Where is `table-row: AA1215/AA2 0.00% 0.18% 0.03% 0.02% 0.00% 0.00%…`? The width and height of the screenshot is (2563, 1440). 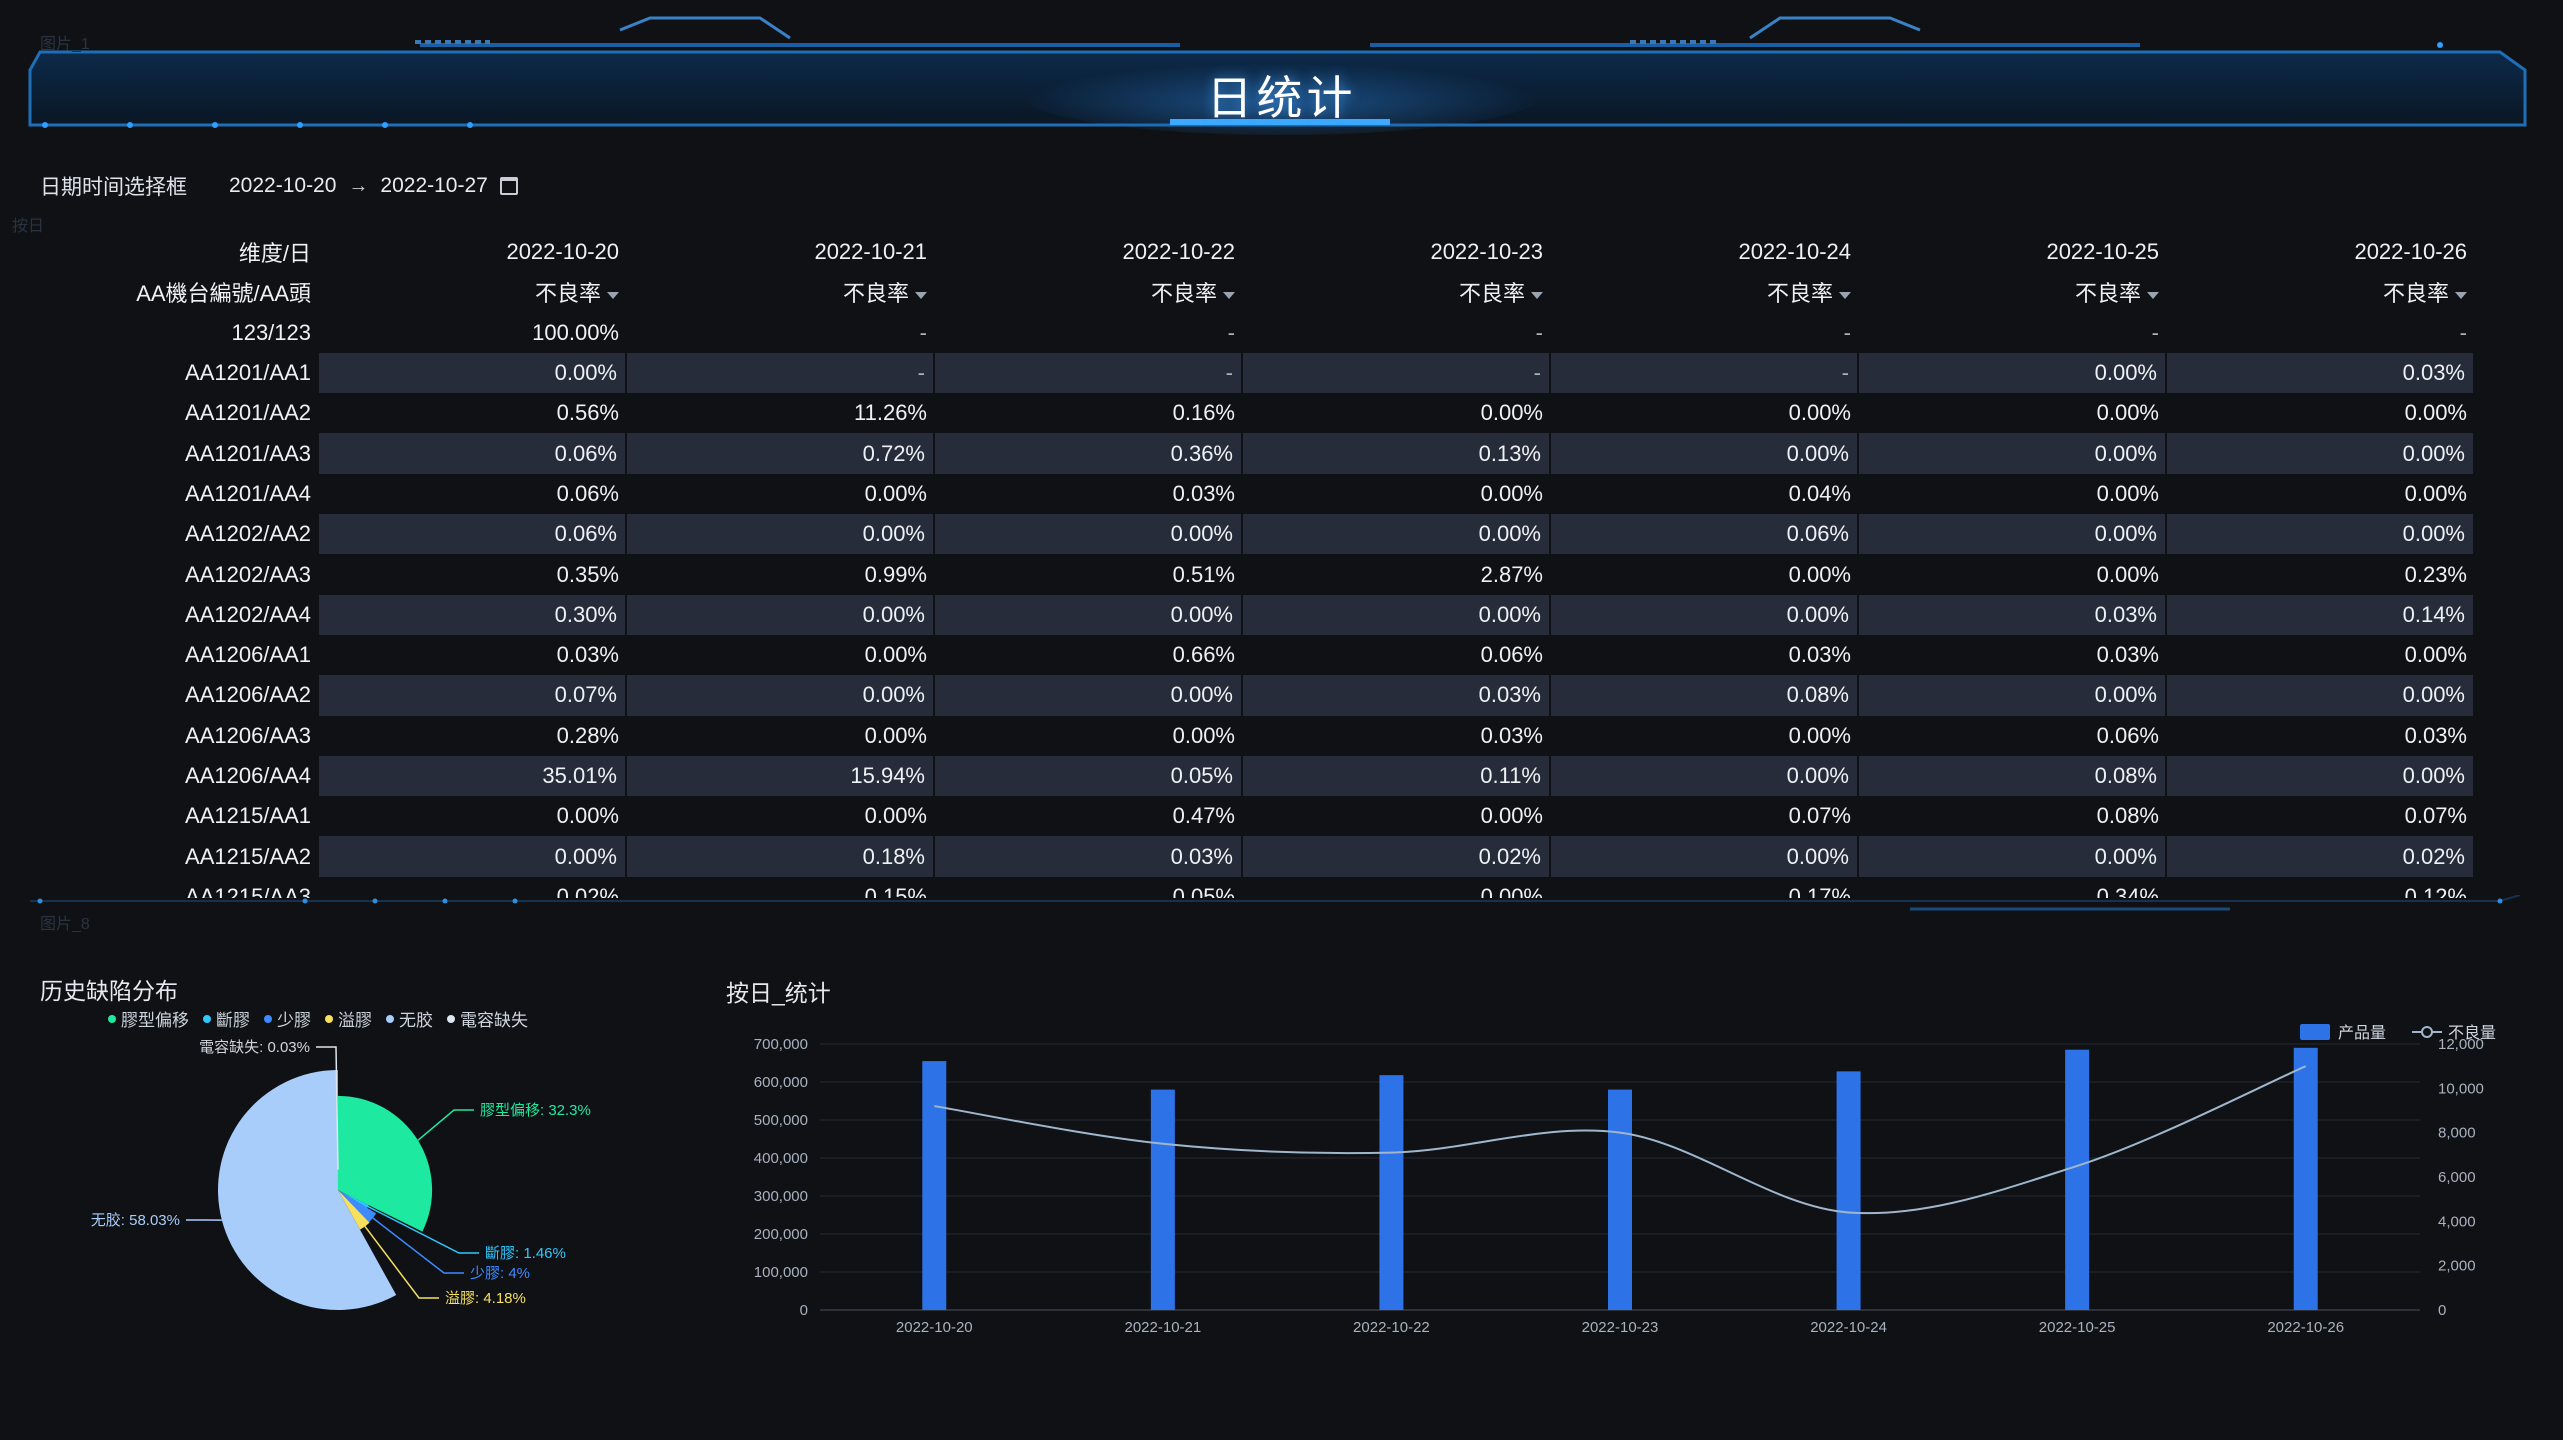
table-row: AA1215/AA2 0.00% 0.18% 0.03% 0.02% 0.00% 0.00%… is located at coordinates (1297, 856).